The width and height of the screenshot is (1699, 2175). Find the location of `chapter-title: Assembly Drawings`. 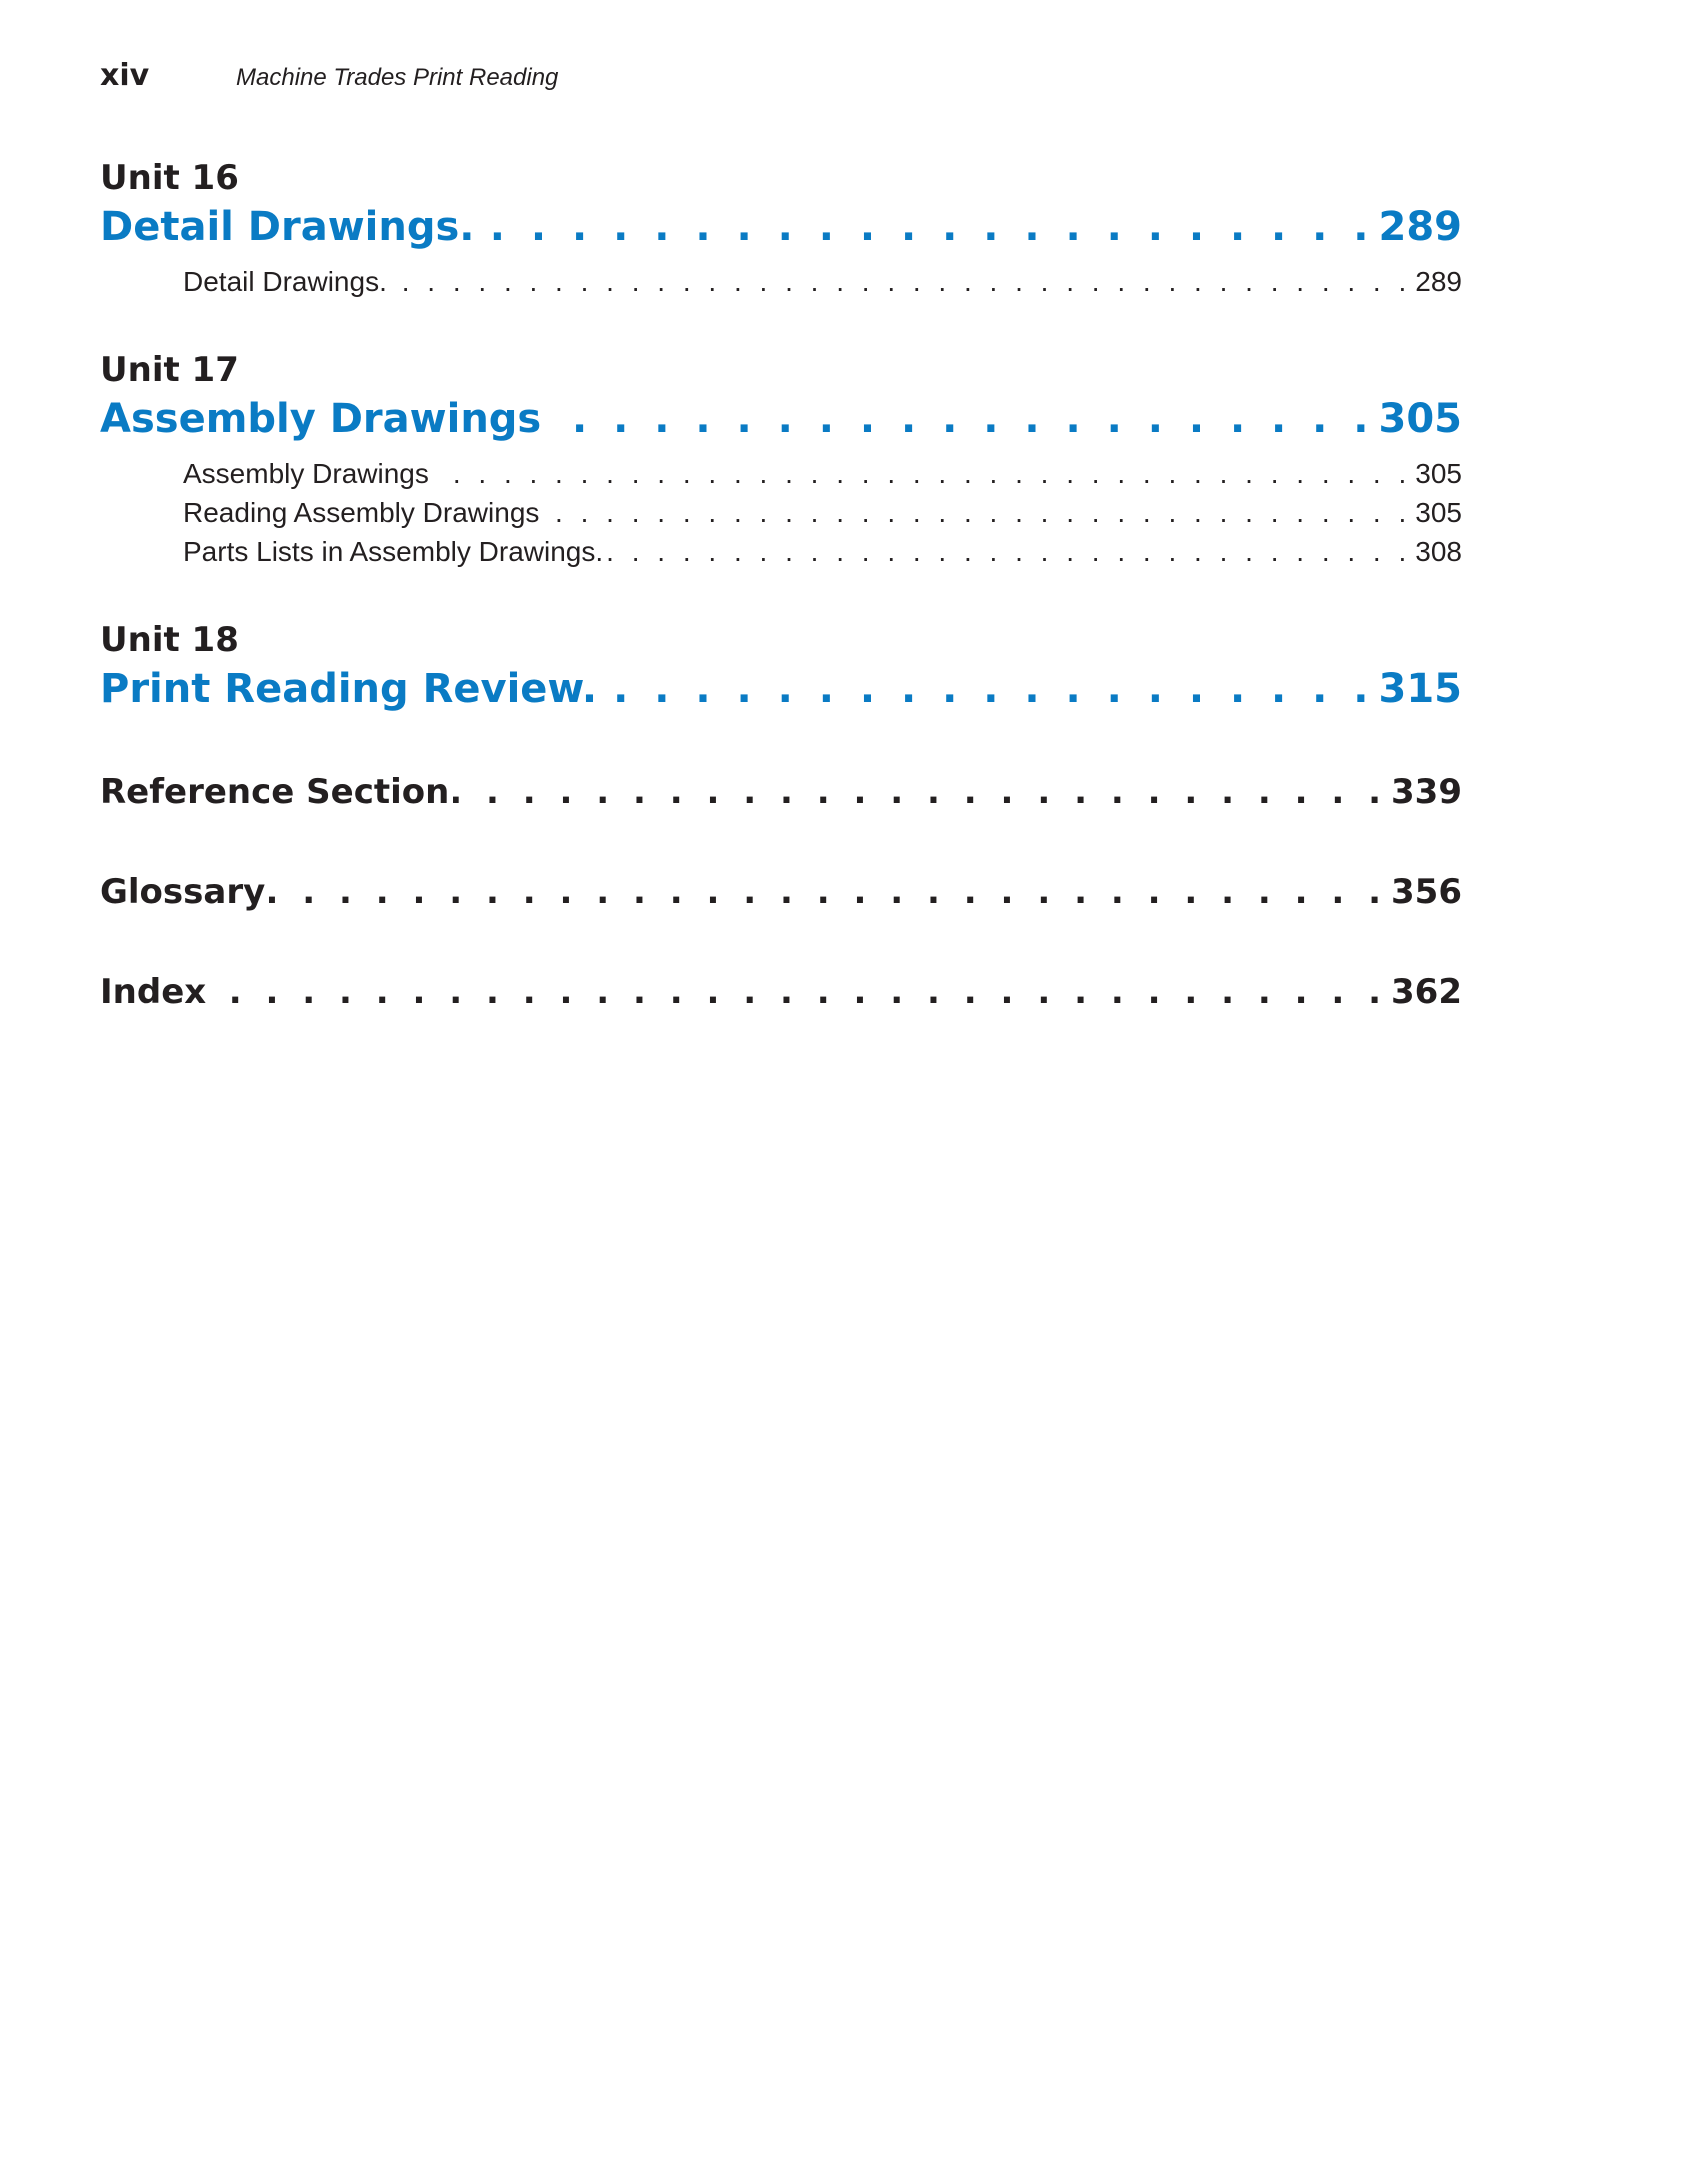

chapter-title: Assembly Drawings is located at coordinates (321, 419).